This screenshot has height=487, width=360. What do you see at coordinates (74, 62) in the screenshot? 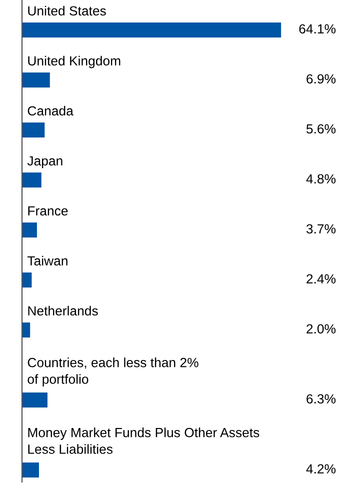
I see `y-tick-label: United Kingdom` at bounding box center [74, 62].